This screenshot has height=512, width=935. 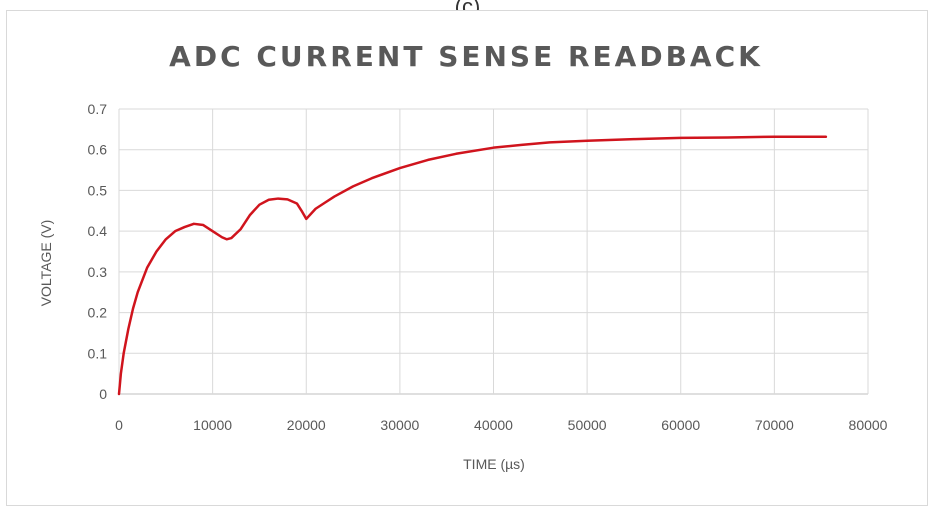 I want to click on y-tick-label: 0.1, so click(x=98, y=353).